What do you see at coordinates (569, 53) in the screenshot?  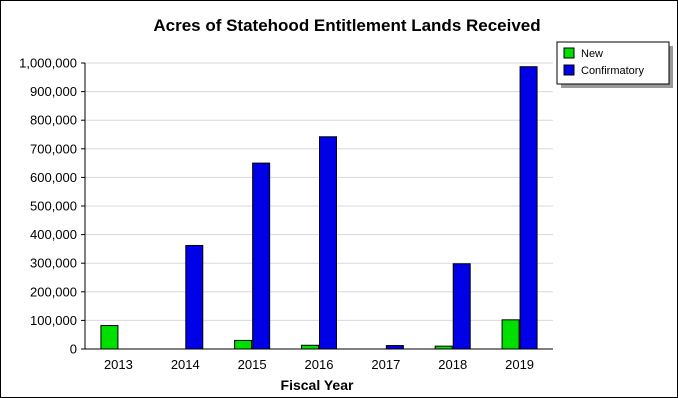 I see `legend-swatch-new` at bounding box center [569, 53].